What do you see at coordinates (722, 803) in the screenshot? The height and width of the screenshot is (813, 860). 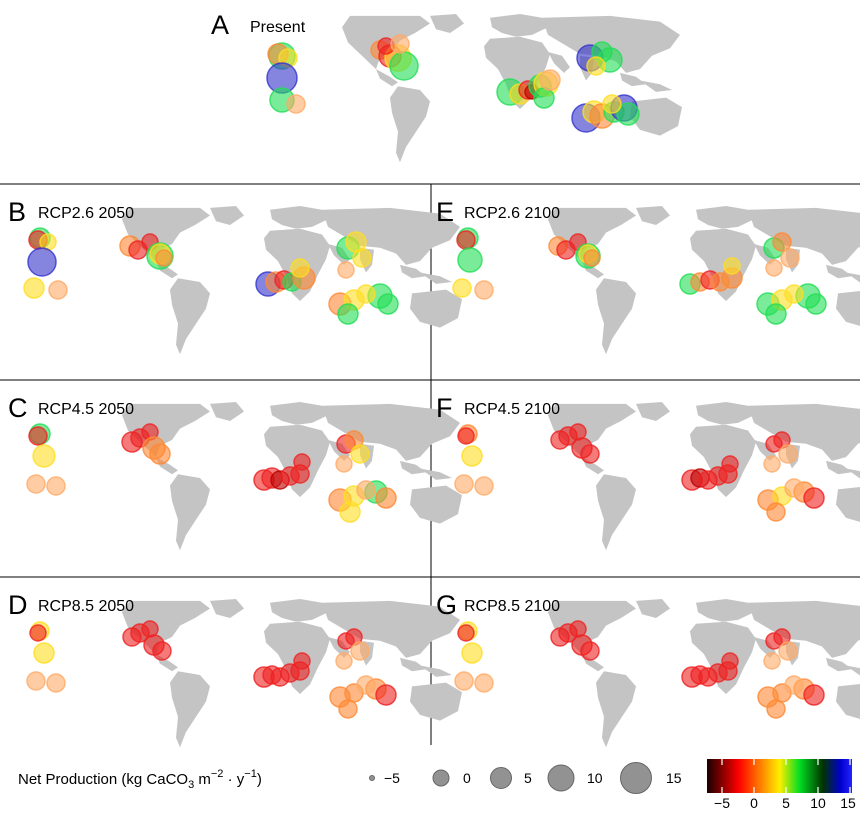 I see `color-tick-1: −5` at bounding box center [722, 803].